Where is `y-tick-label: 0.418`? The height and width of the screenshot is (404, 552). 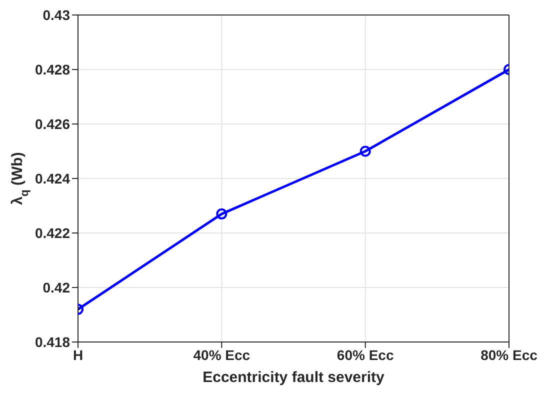
y-tick-label: 0.418 is located at coordinates (52, 342).